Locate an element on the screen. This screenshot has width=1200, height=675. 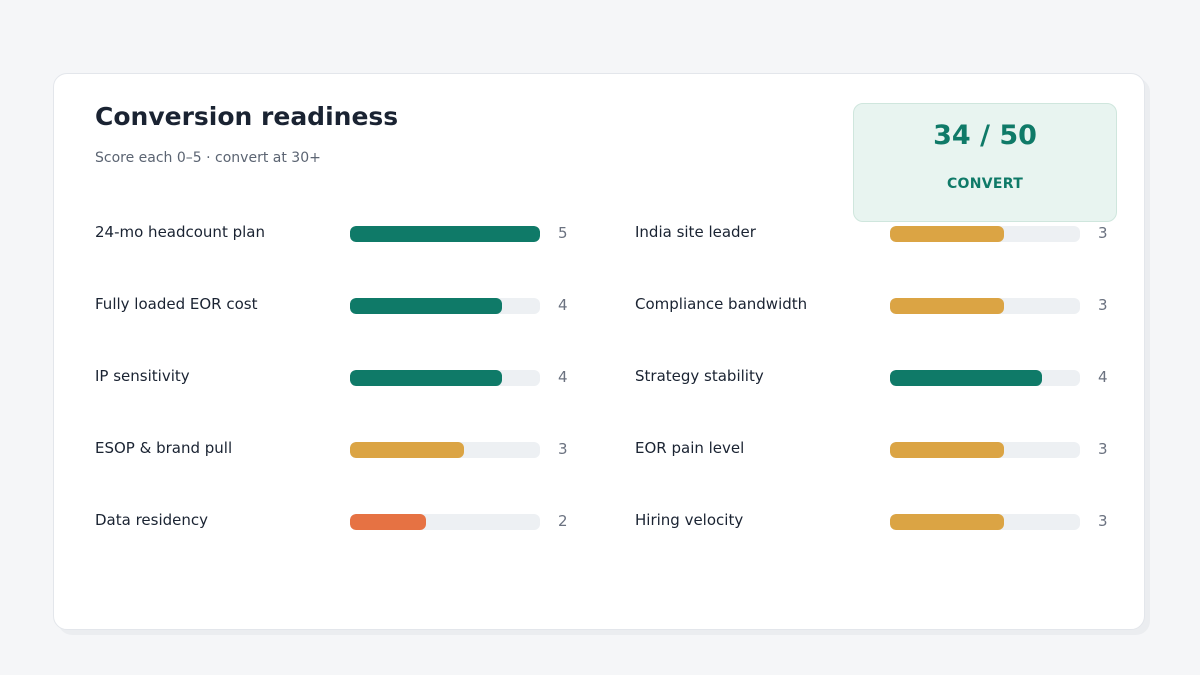
criterion-label: Compliance bandwidth is located at coordinates (721, 304).